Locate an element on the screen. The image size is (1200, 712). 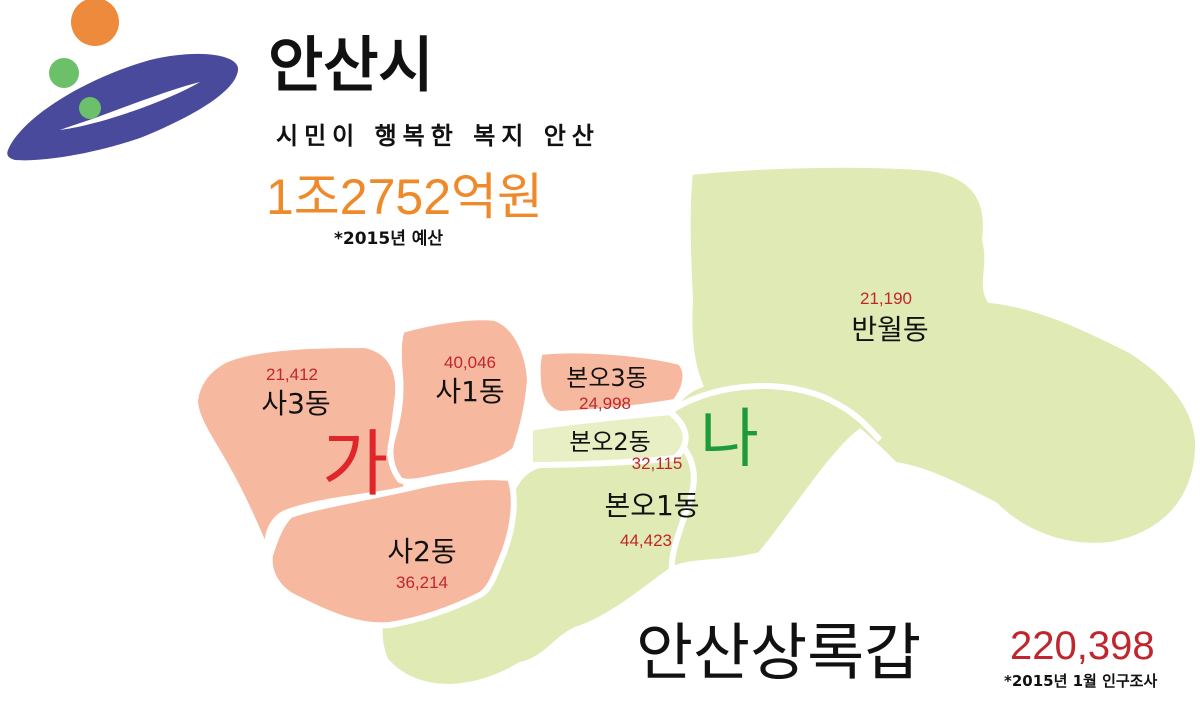
dong-population: 40,046 is located at coordinates (470, 362).